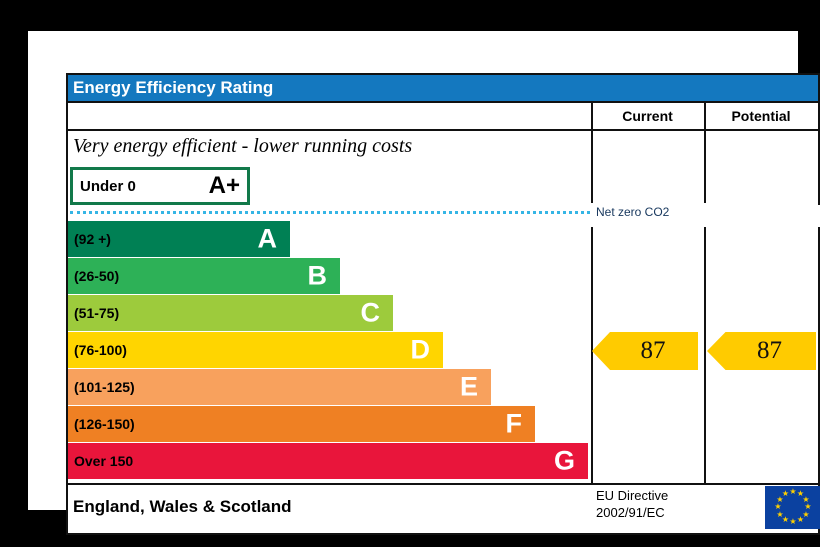 Image resolution: width=820 pixels, height=547 pixels. I want to click on band-range-label: (126-150), so click(104, 424).